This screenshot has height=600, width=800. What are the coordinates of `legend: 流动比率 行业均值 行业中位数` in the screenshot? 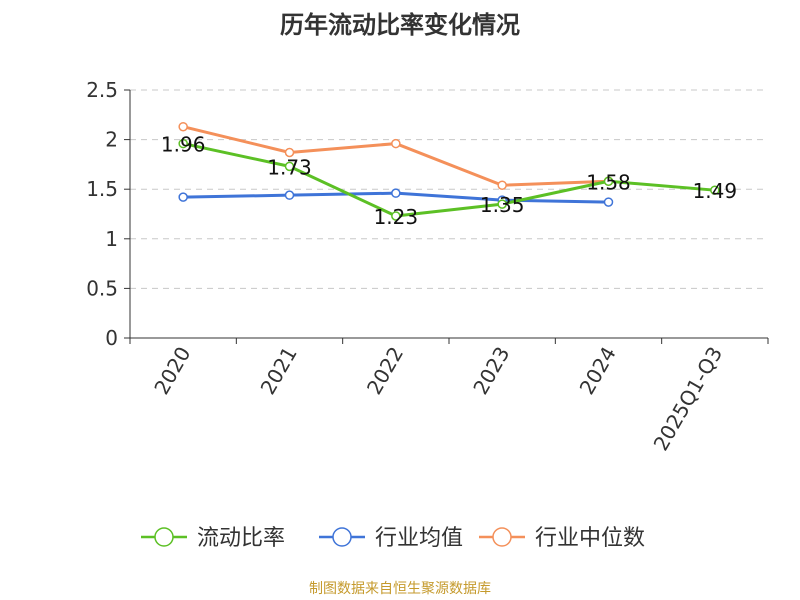 It's located at (393, 538).